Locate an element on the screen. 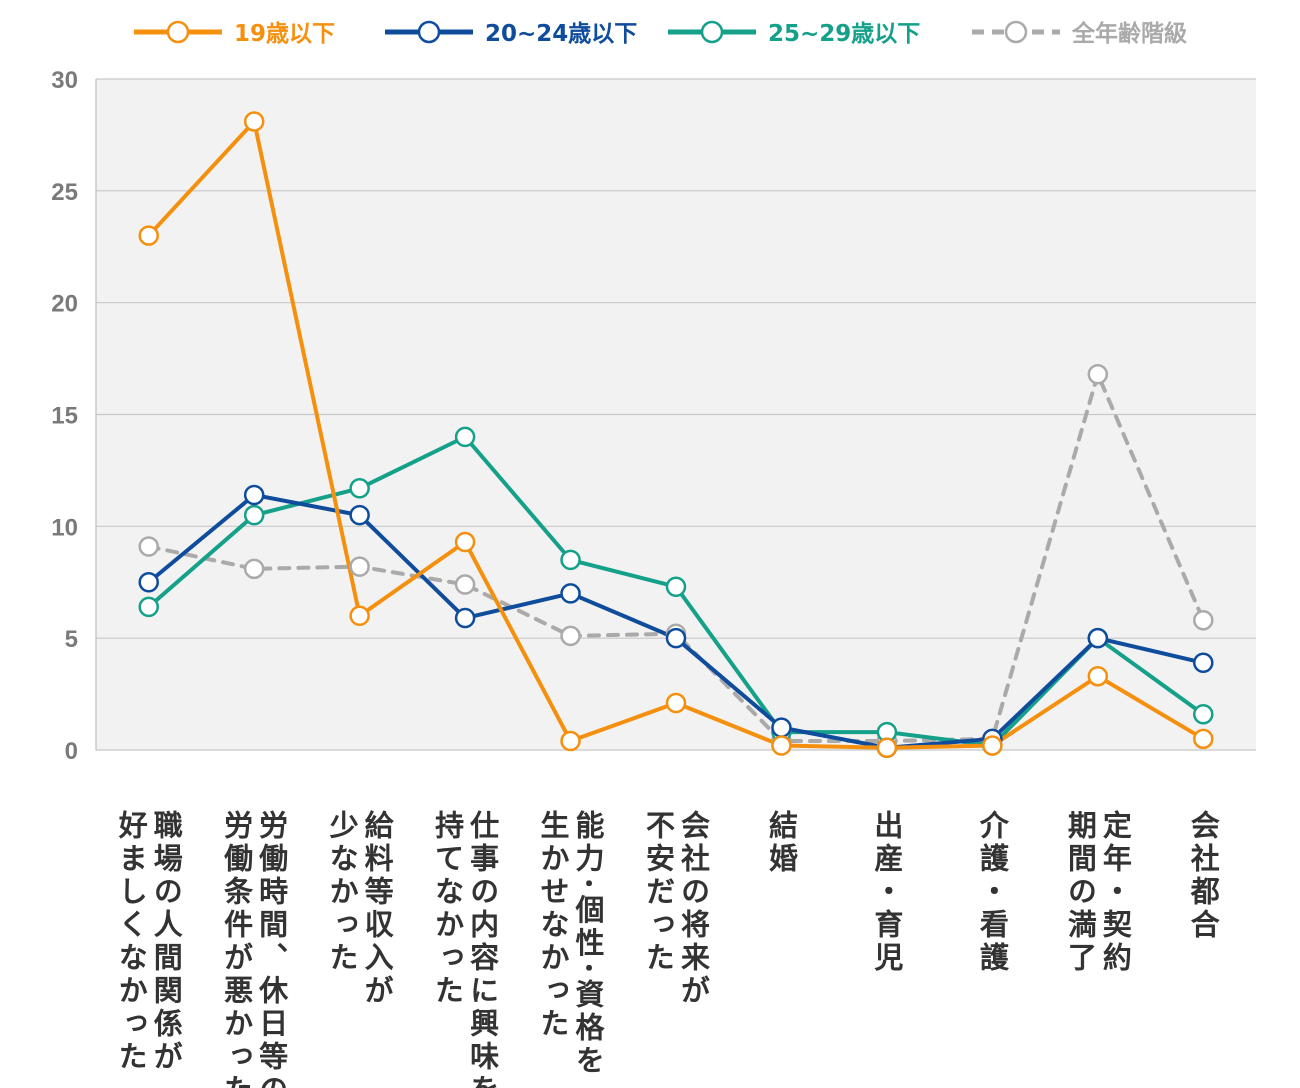 The image size is (1300, 1088). legend-item: 全年齢階級 is located at coordinates (1079, 33).